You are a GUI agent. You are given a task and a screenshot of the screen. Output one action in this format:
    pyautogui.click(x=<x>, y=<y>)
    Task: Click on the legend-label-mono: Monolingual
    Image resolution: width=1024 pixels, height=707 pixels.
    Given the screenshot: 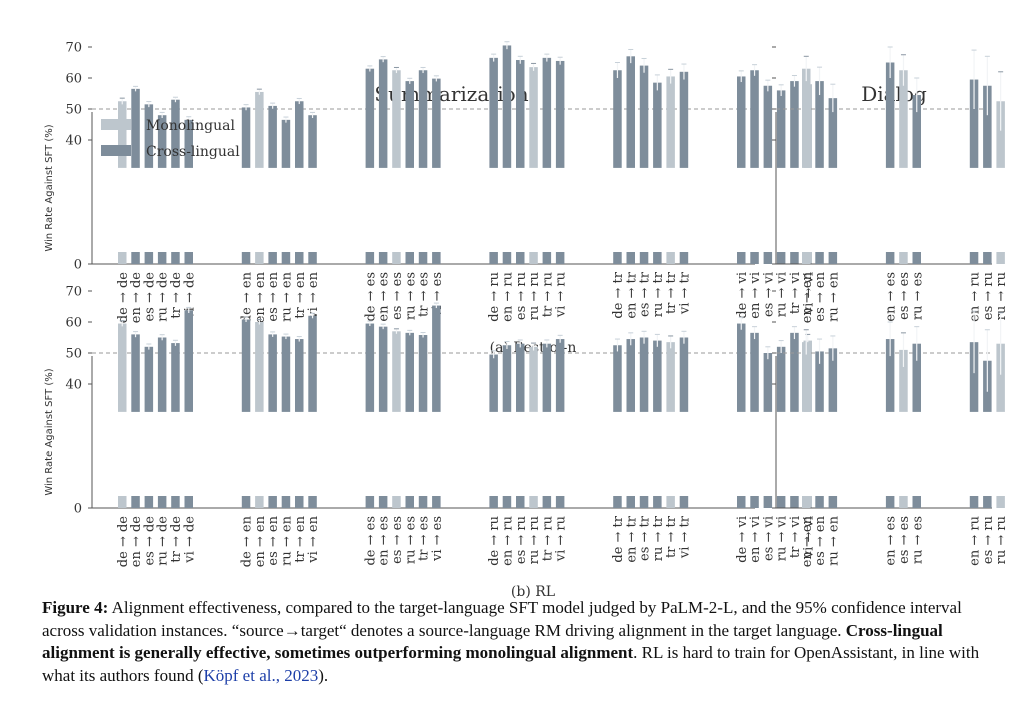 What is the action you would take?
    pyautogui.click(x=191, y=126)
    